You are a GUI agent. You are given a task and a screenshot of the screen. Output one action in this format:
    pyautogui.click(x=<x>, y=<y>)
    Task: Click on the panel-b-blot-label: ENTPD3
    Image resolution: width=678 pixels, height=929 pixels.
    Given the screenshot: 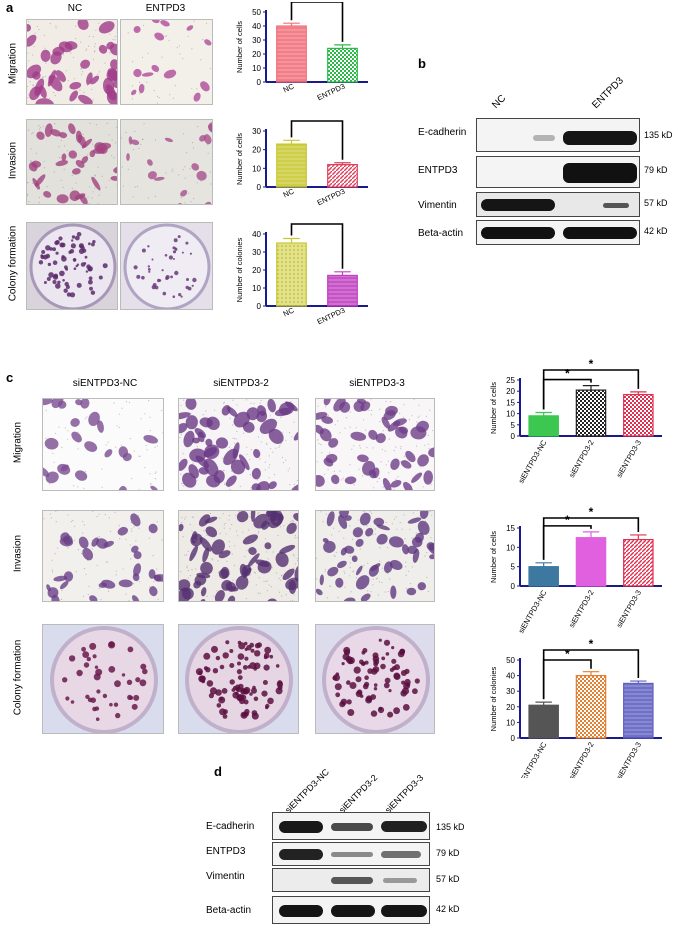 What is the action you would take?
    pyautogui.click(x=438, y=170)
    